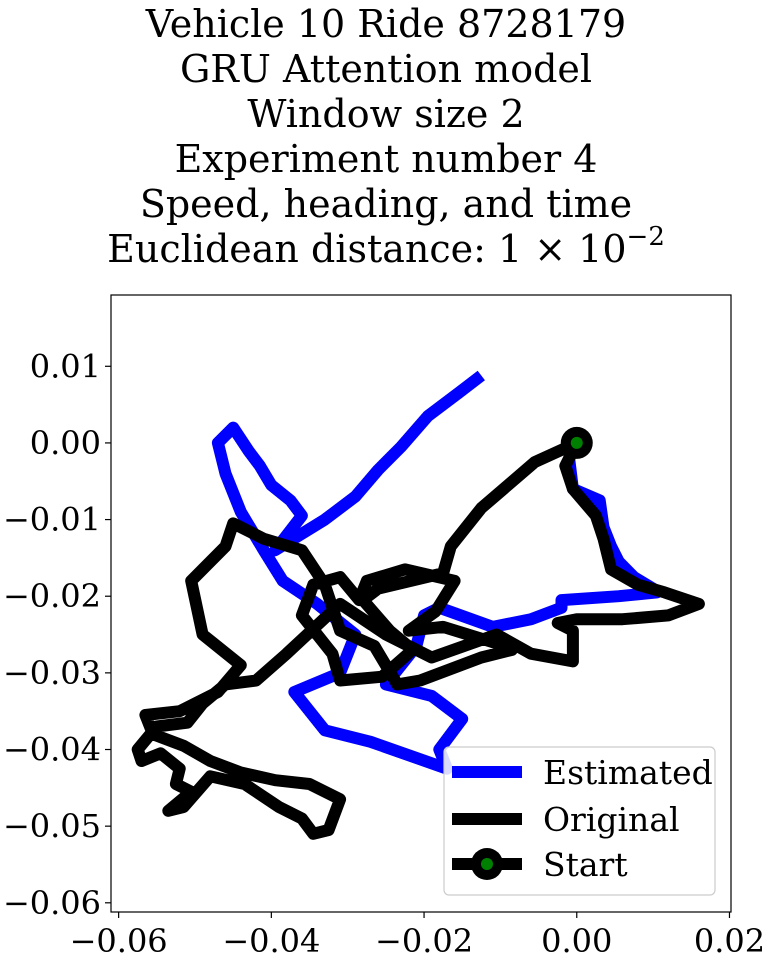 The width and height of the screenshot is (772, 957). I want to click on y-tick-label: −0.01, so click(52, 520).